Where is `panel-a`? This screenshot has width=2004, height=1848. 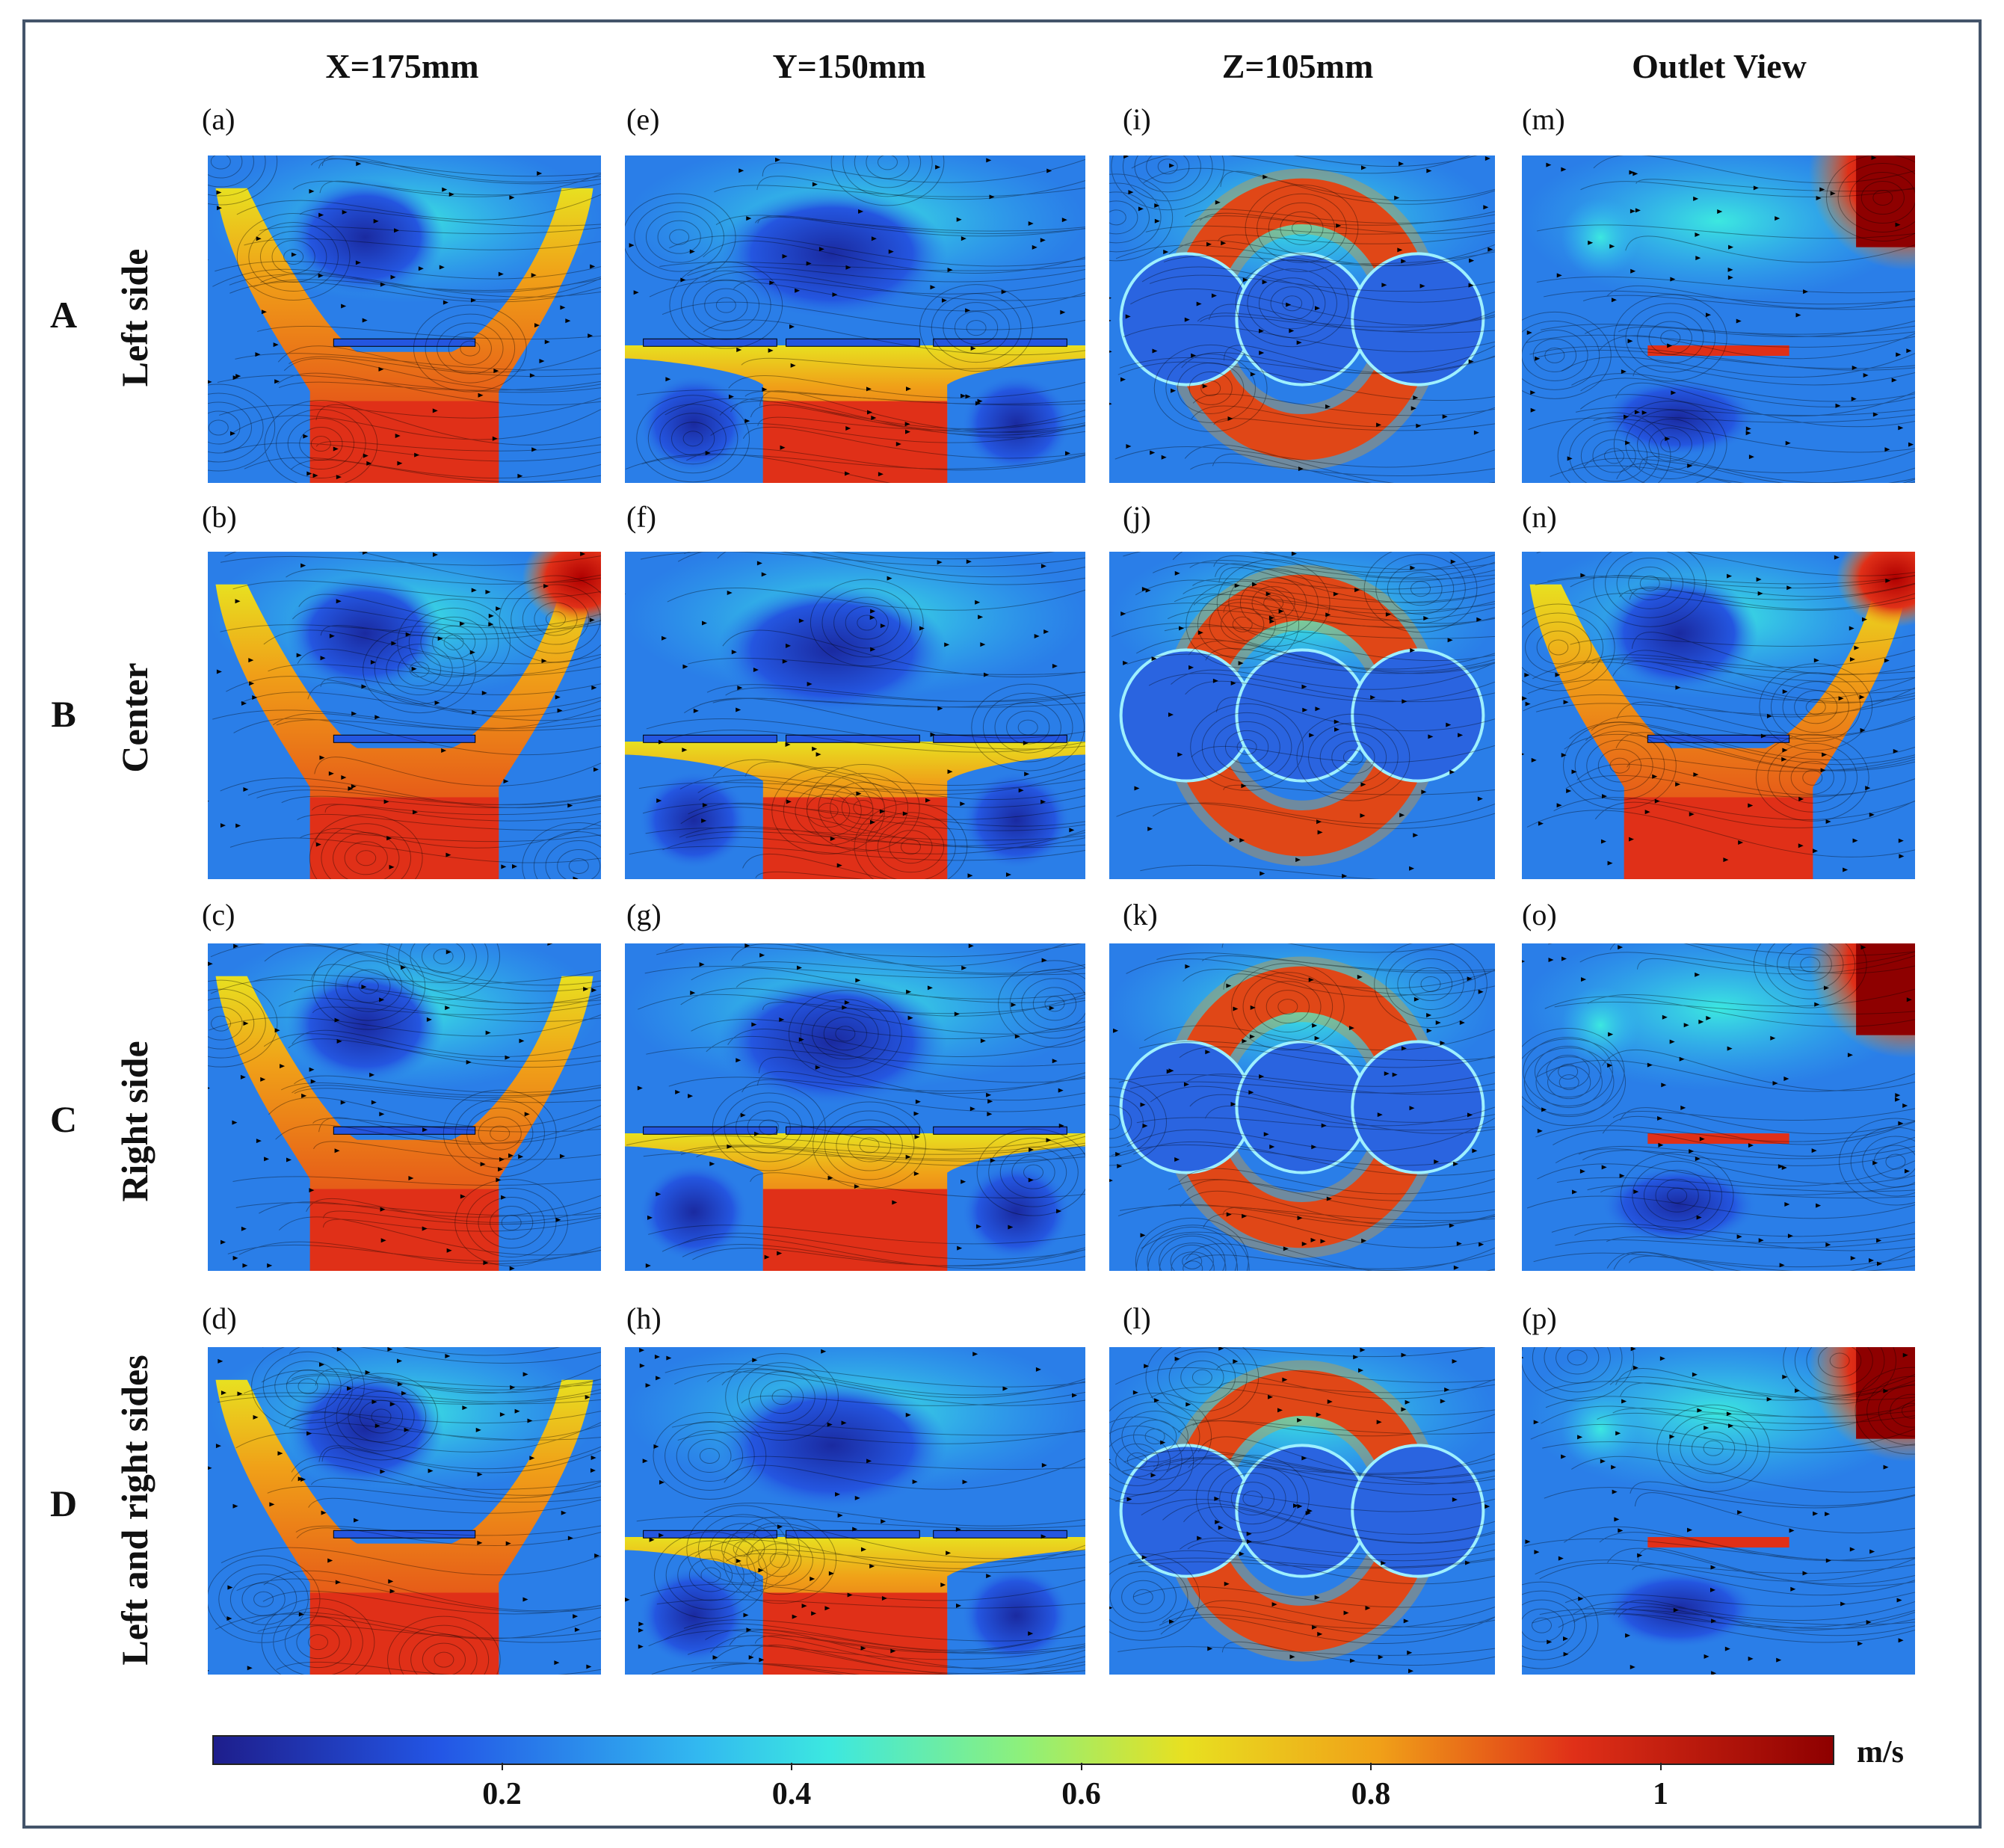
panel-a is located at coordinates (404, 319).